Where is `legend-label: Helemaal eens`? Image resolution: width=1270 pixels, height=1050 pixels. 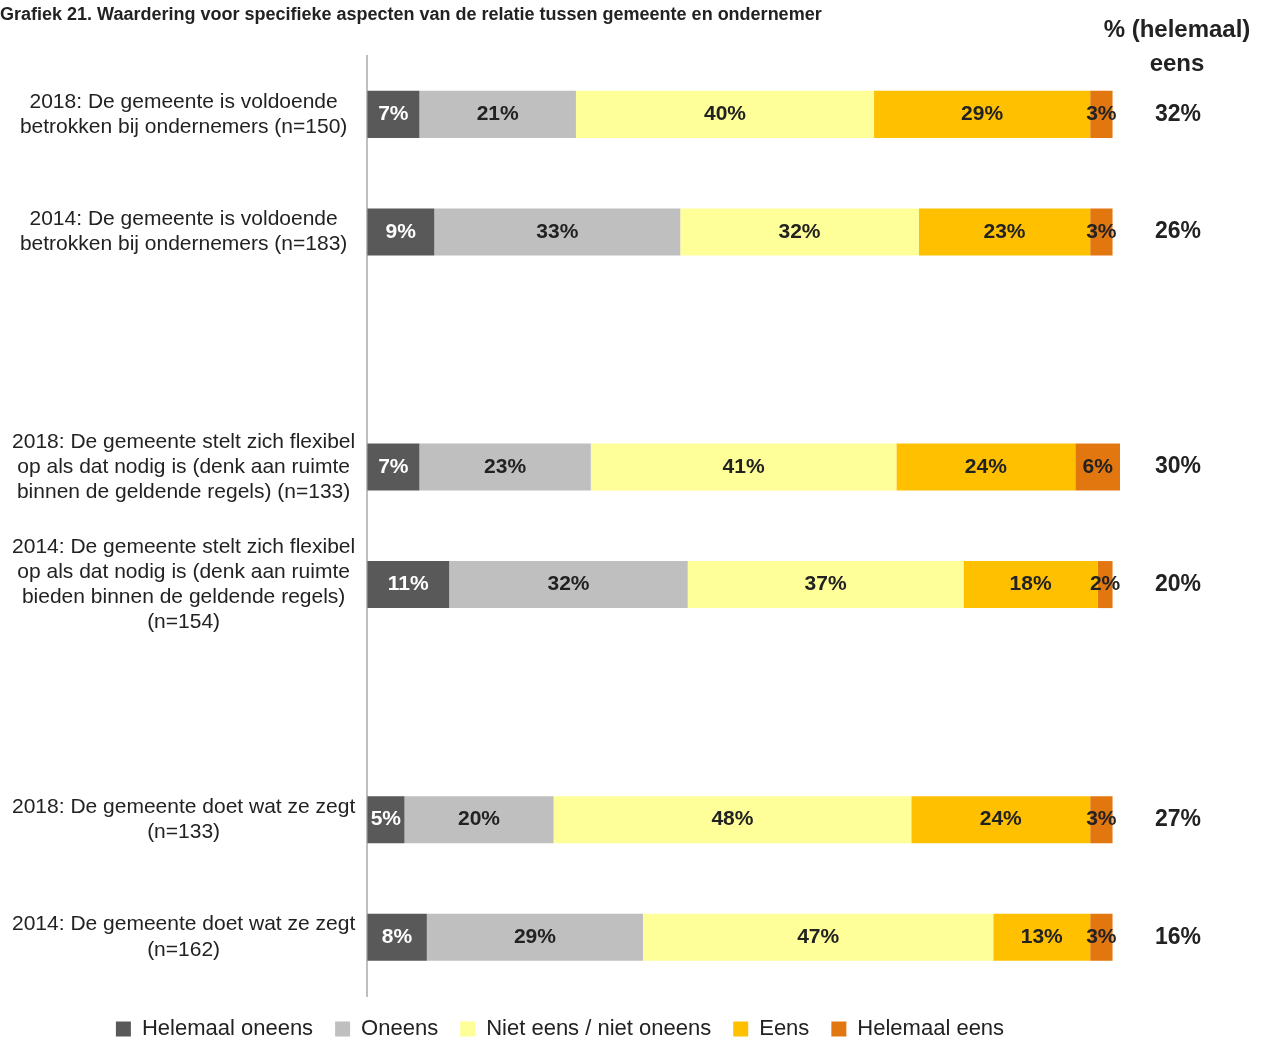
legend-label: Helemaal eens is located at coordinates (931, 1028).